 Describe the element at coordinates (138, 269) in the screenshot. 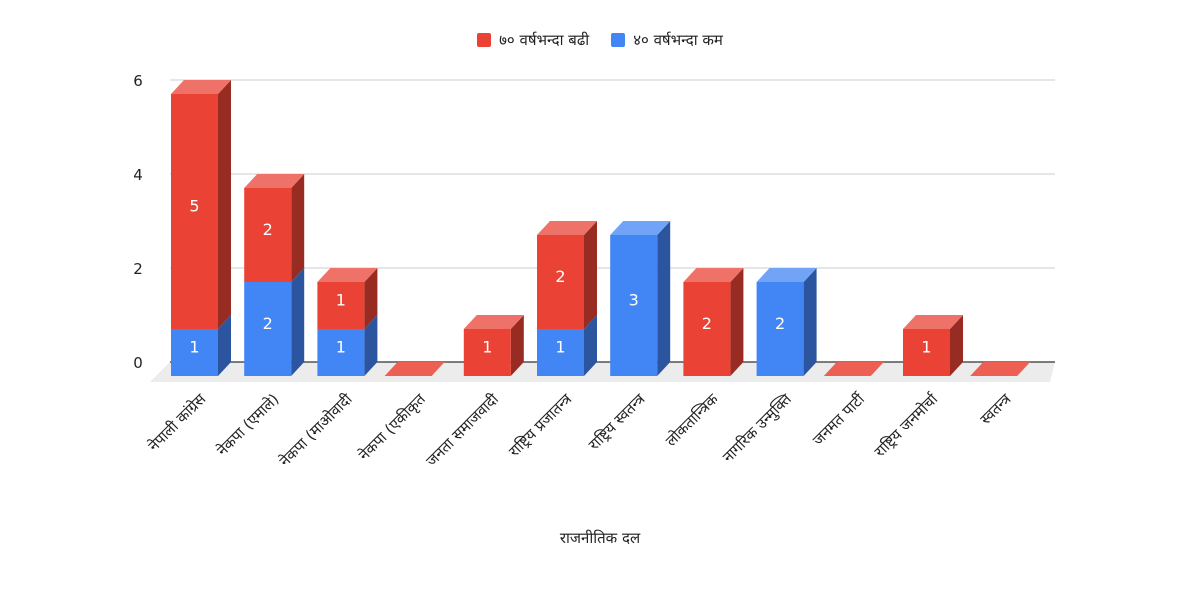

I see `y-tick-label: 2` at that location.